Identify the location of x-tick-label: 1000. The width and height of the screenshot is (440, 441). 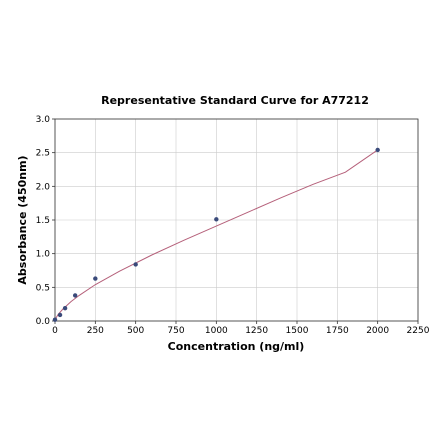
(216, 331).